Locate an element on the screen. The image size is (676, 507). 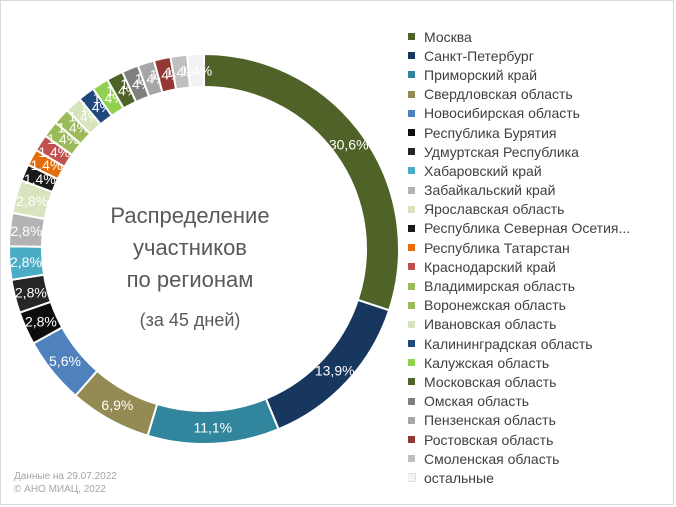
legend-label: Удмуртская Республика is located at coordinates (501, 151).